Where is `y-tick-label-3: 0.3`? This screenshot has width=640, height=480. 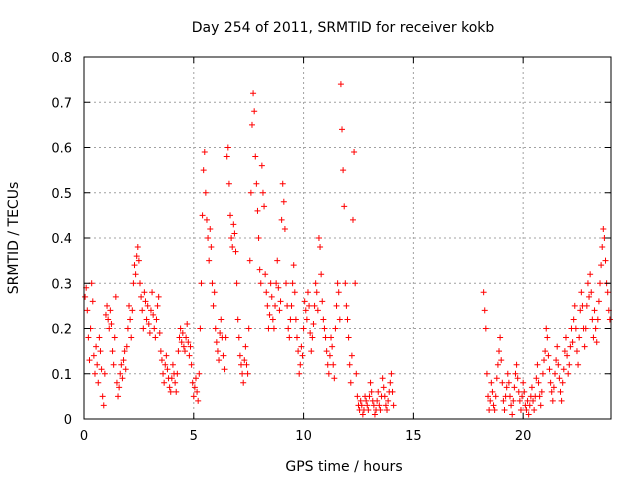
y-tick-label-3: 0.3 is located at coordinates (61, 284).